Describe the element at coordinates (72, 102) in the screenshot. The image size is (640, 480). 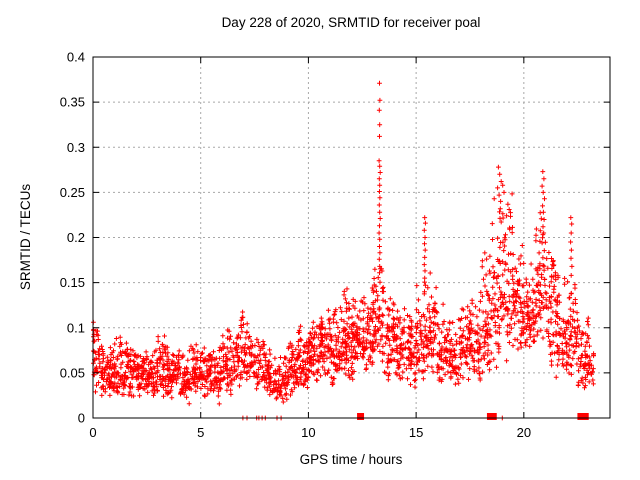
I see `y-tick-label: 0.35` at that location.